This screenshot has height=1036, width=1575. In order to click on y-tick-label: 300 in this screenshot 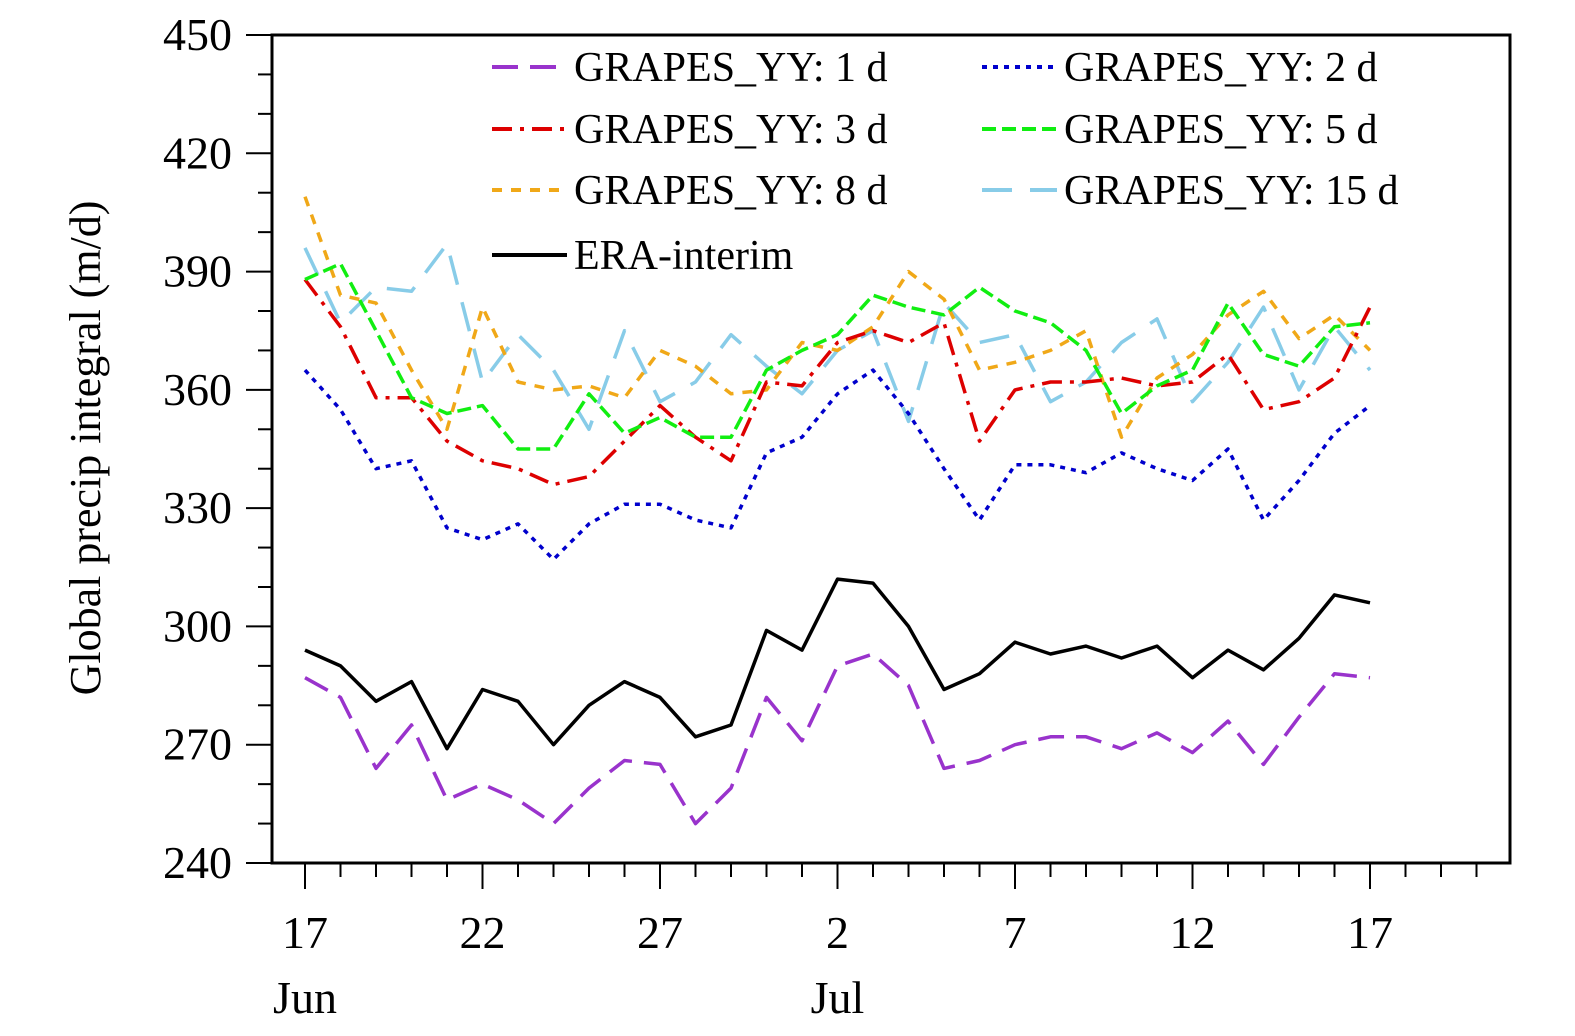, I will do `click(197, 625)`.